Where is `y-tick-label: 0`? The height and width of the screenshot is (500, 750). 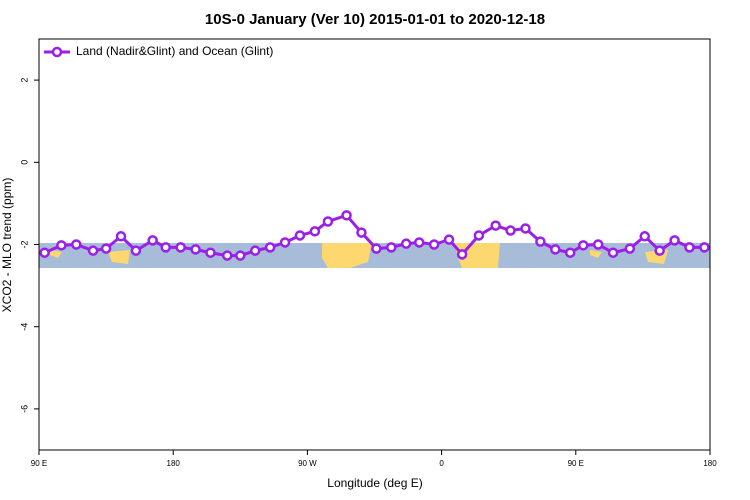
y-tick-label: 0 is located at coordinates (24, 162).